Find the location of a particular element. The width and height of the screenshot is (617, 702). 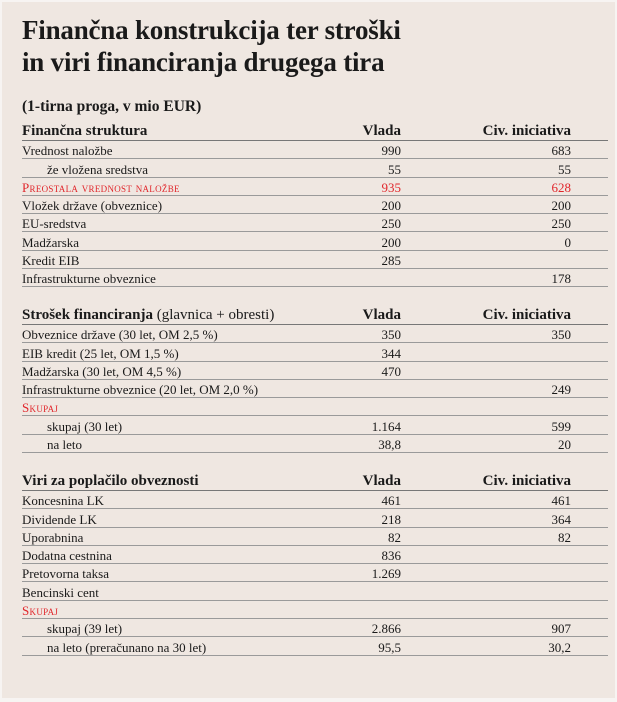

row-label: Infrastrukturne obveznice is located at coordinates (167, 278).